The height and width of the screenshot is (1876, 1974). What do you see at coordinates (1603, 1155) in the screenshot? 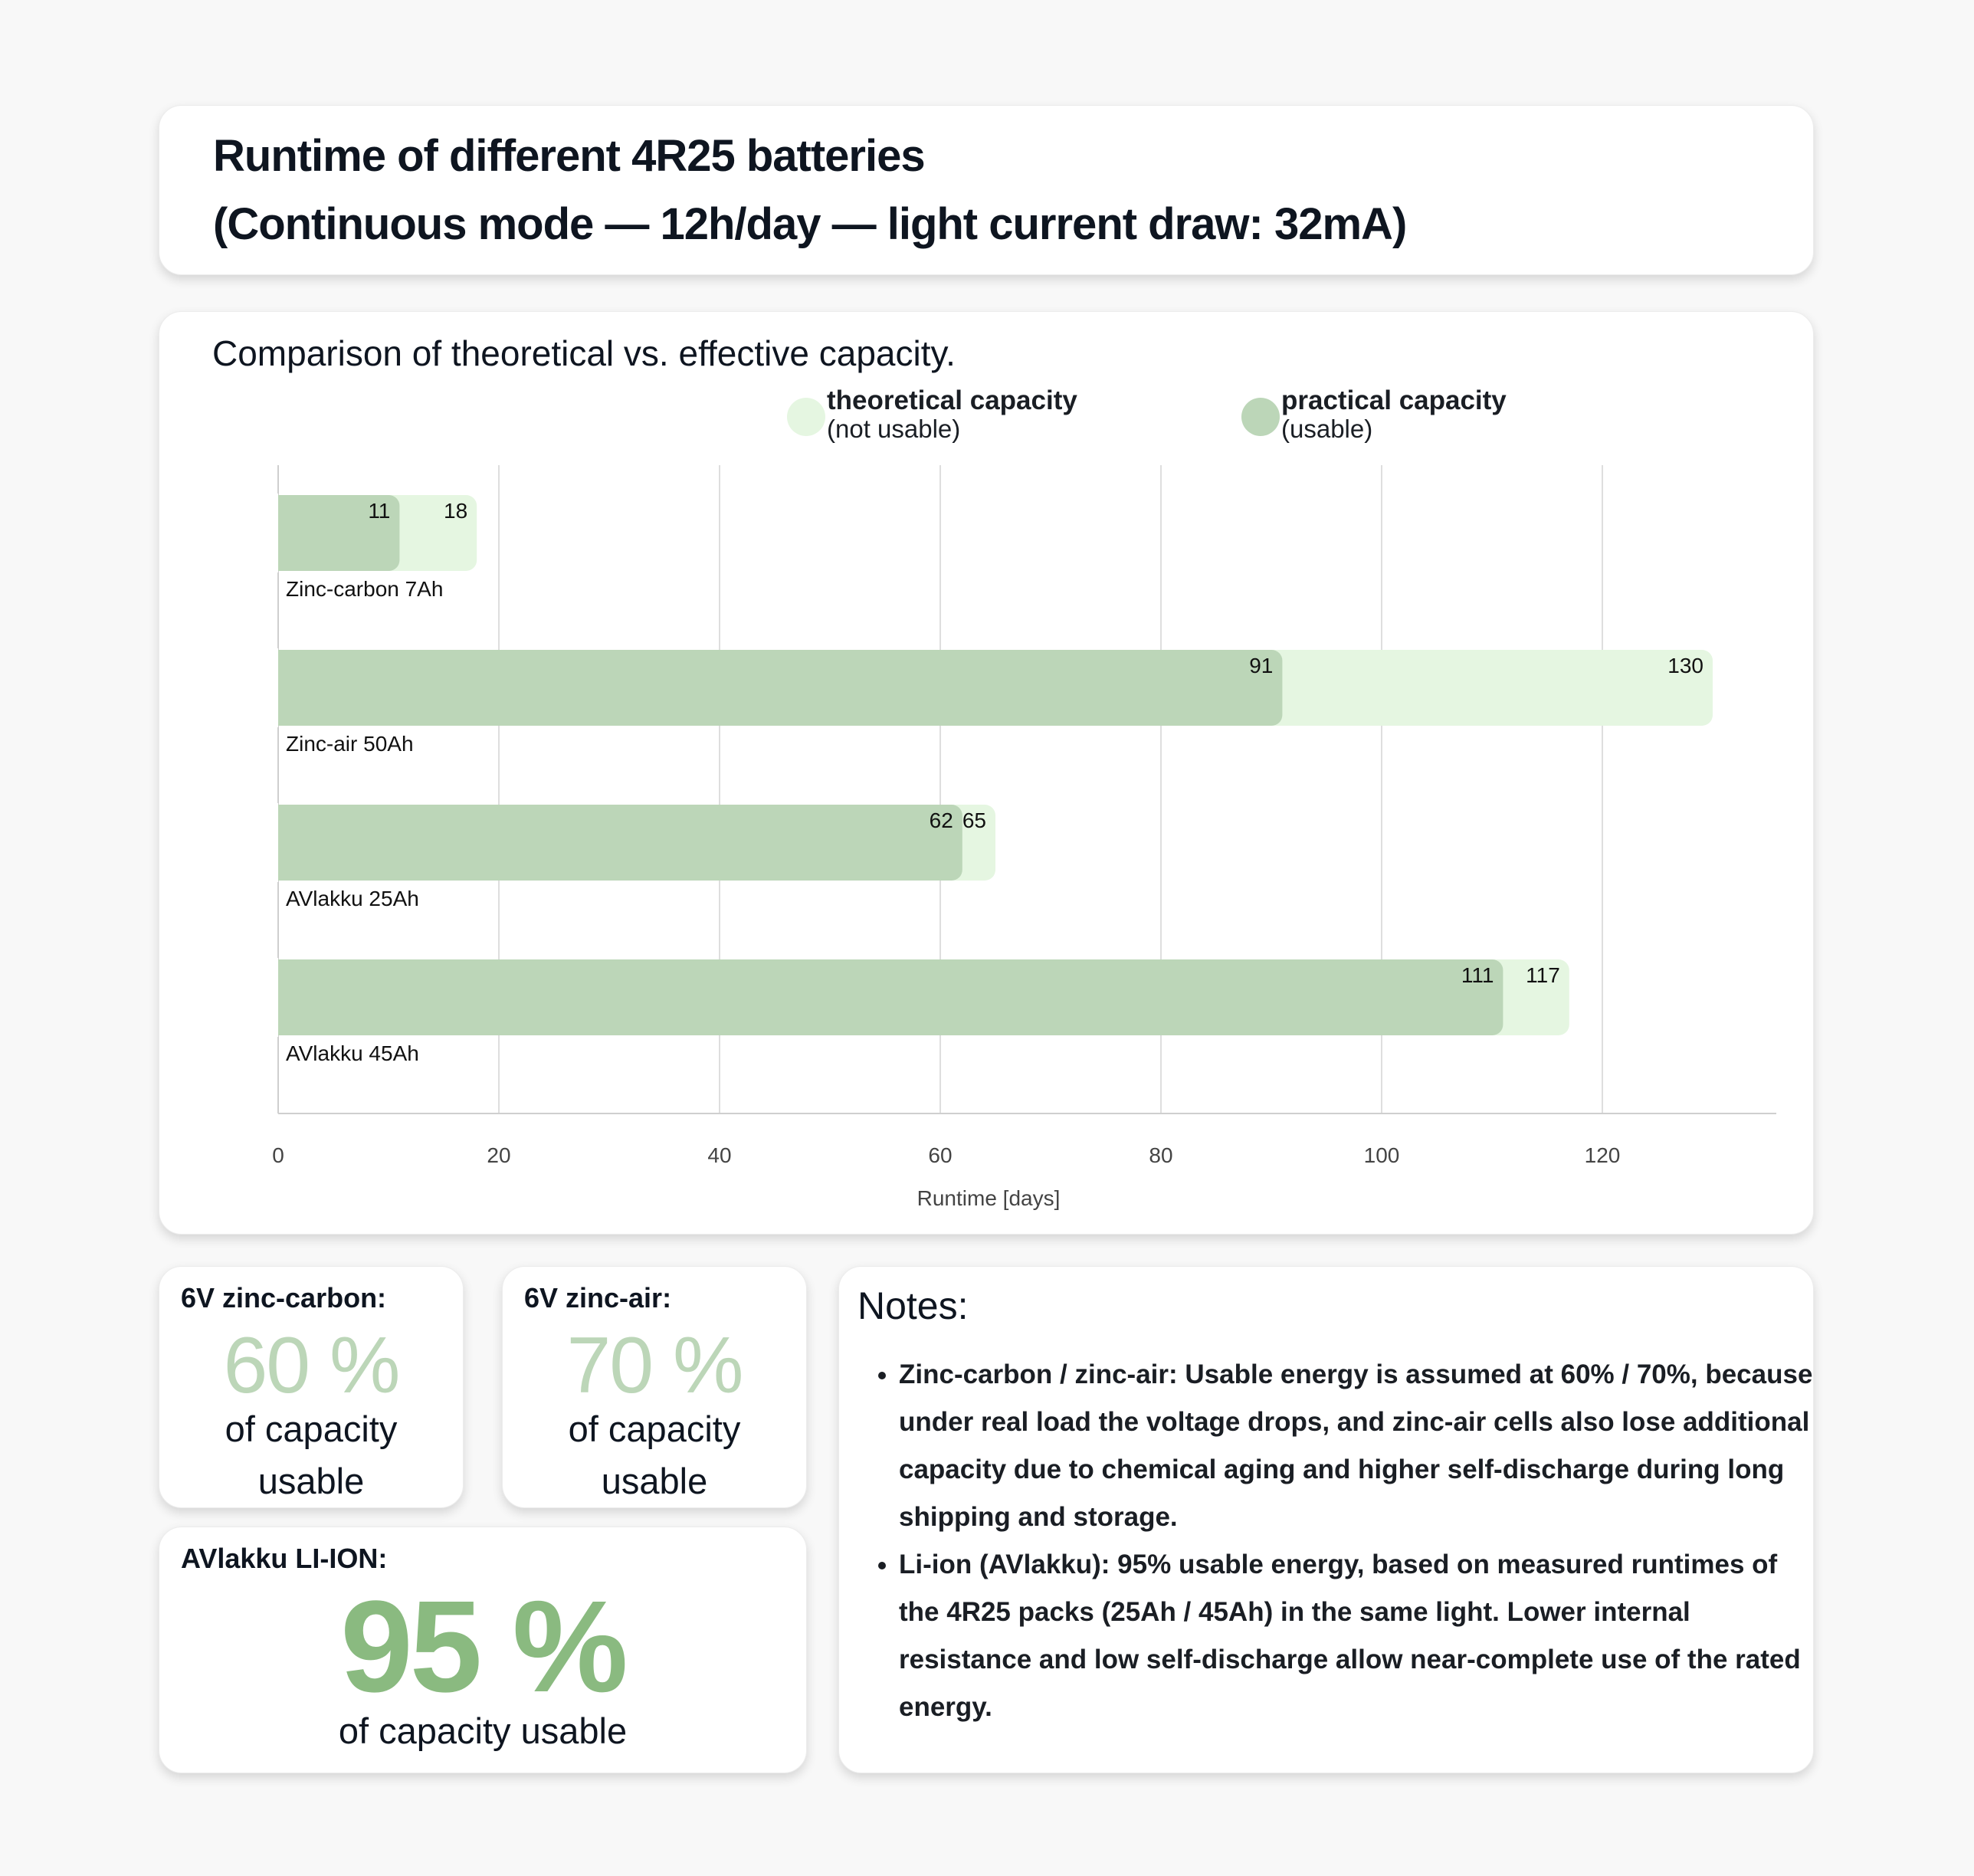
I see `x-tick-label: 120` at bounding box center [1603, 1155].